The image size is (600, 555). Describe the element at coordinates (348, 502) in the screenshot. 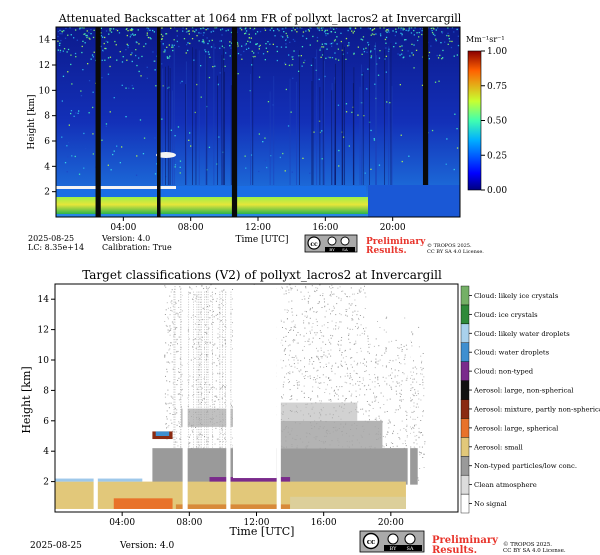

I see `aerosol-small-lower` at that location.